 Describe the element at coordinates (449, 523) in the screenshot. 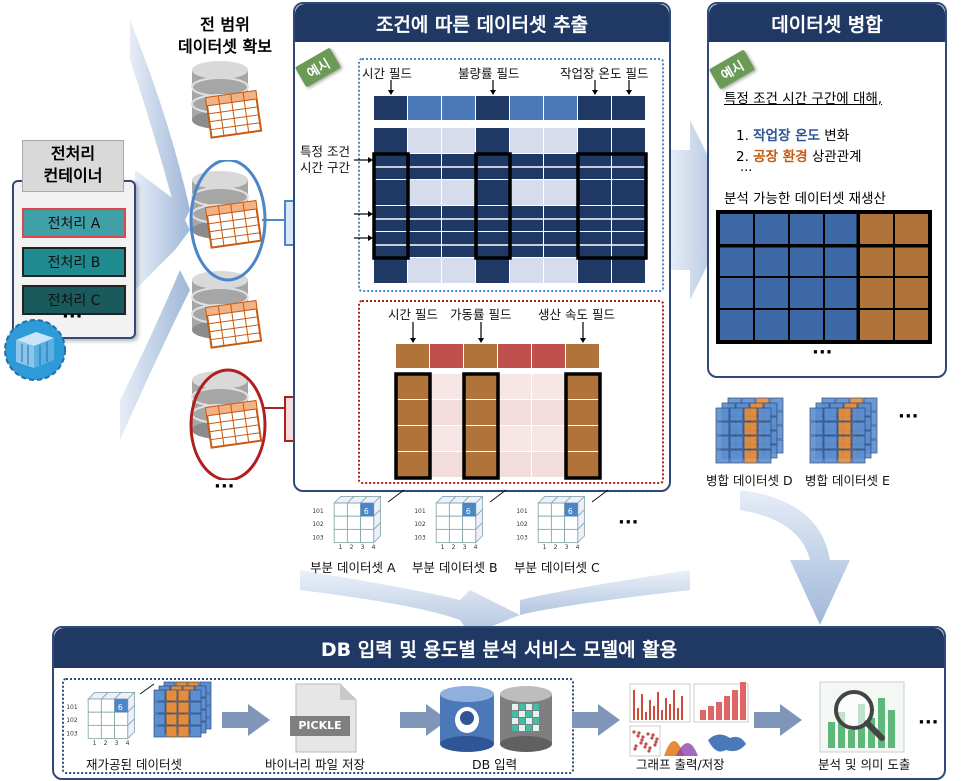

I see `data-cube-icon: 6 101 102 103 1 2 3 4` at that location.